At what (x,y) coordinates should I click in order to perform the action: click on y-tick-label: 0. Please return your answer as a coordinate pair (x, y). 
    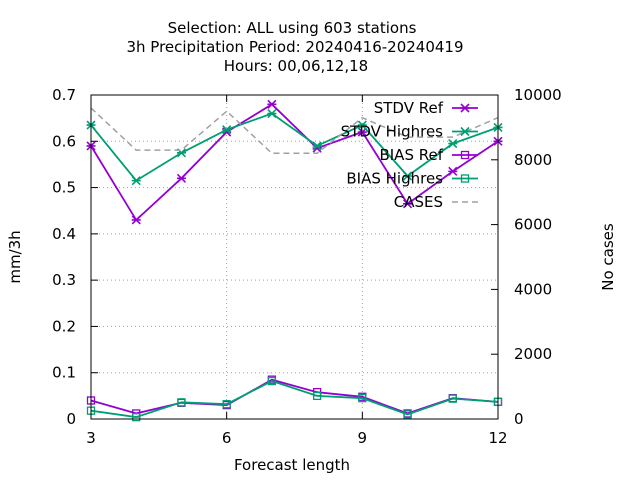
    Looking at the image, I should click on (71, 419).